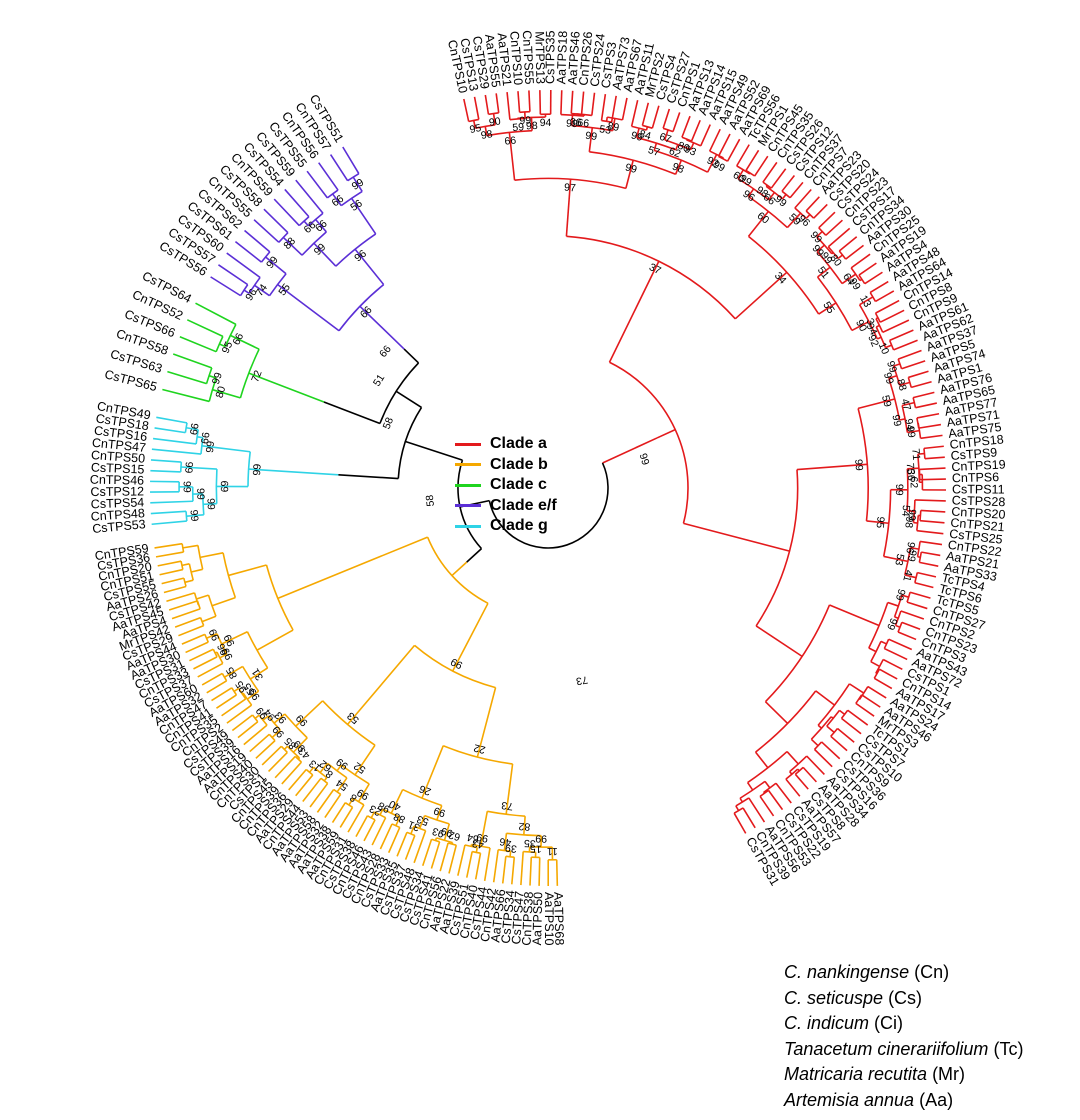 This screenshot has height=1120, width=1080. What do you see at coordinates (949, 1074) in the screenshot?
I see `species-abbr: (Mr)` at bounding box center [949, 1074].